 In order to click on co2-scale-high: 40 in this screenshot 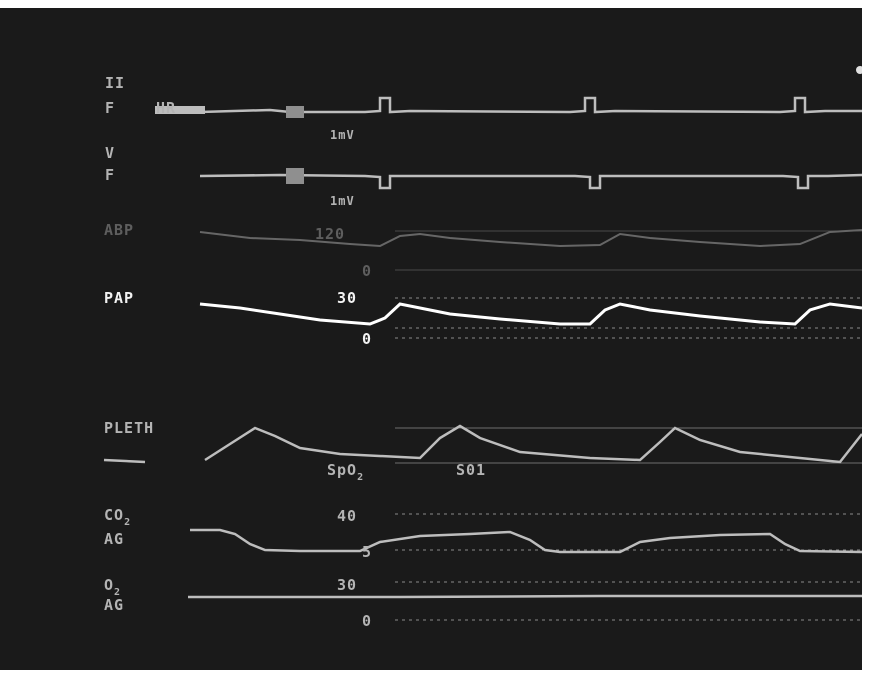, I will do `click(347, 516)`.